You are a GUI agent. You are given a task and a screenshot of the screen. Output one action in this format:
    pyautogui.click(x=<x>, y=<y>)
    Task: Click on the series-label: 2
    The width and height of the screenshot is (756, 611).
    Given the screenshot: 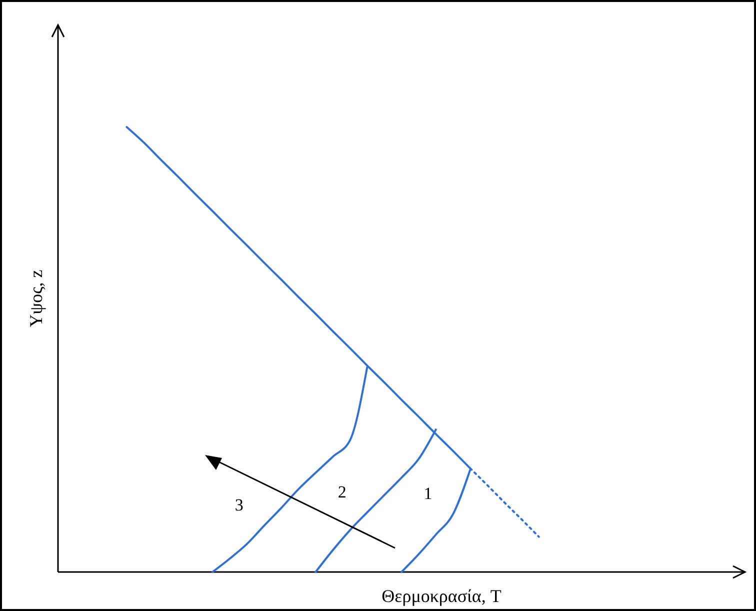 What is the action you would take?
    pyautogui.click(x=342, y=492)
    